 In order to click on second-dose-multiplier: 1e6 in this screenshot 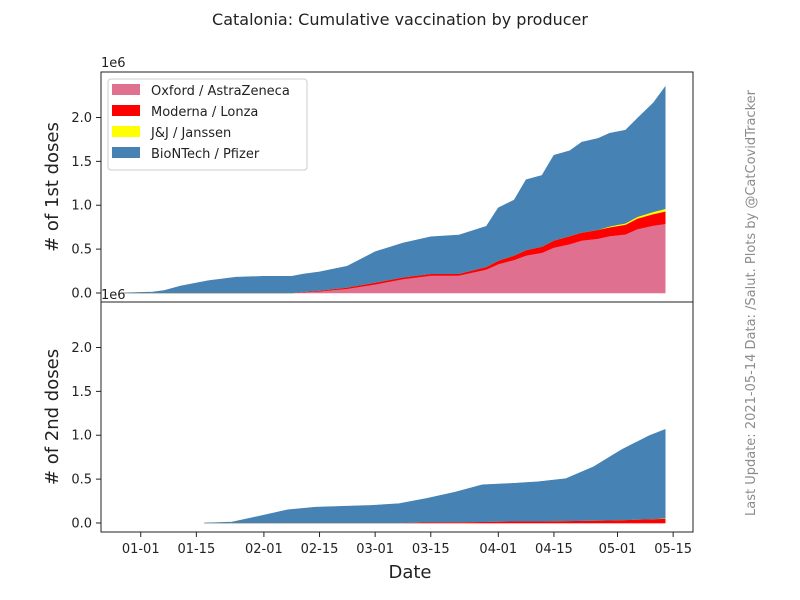, I will do `click(113, 295)`.